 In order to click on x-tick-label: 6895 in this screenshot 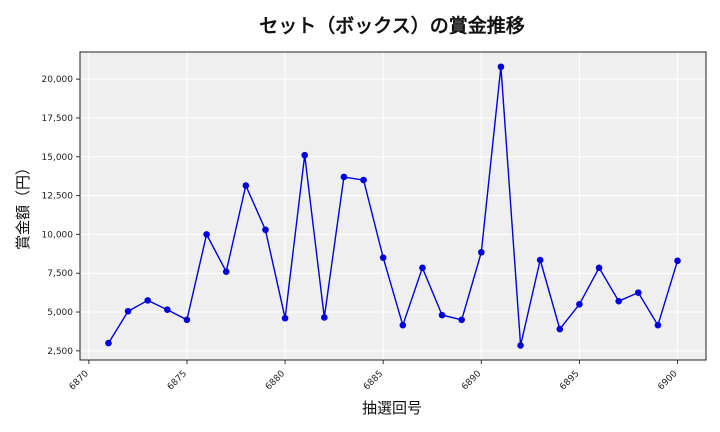, I will do `click(569, 380)`.